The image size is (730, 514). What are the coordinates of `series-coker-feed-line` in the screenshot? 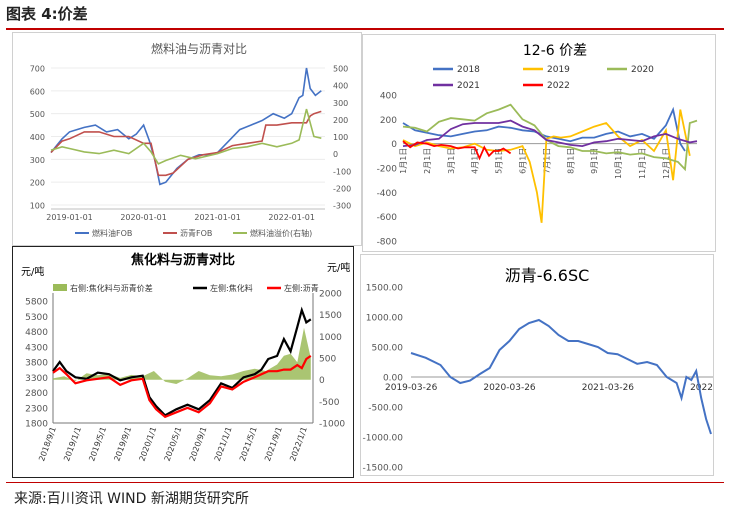 It's located at (182, 361).